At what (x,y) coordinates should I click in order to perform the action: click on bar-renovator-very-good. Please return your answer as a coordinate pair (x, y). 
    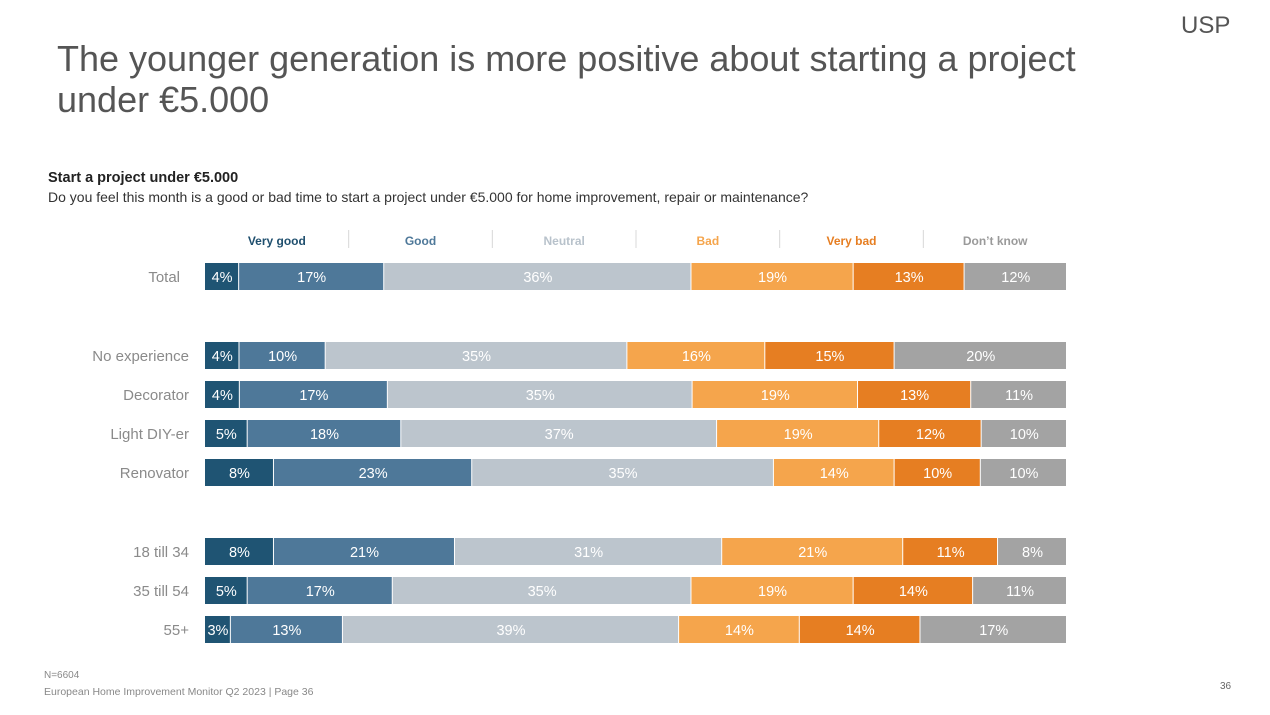
    Looking at the image, I should click on (239, 472).